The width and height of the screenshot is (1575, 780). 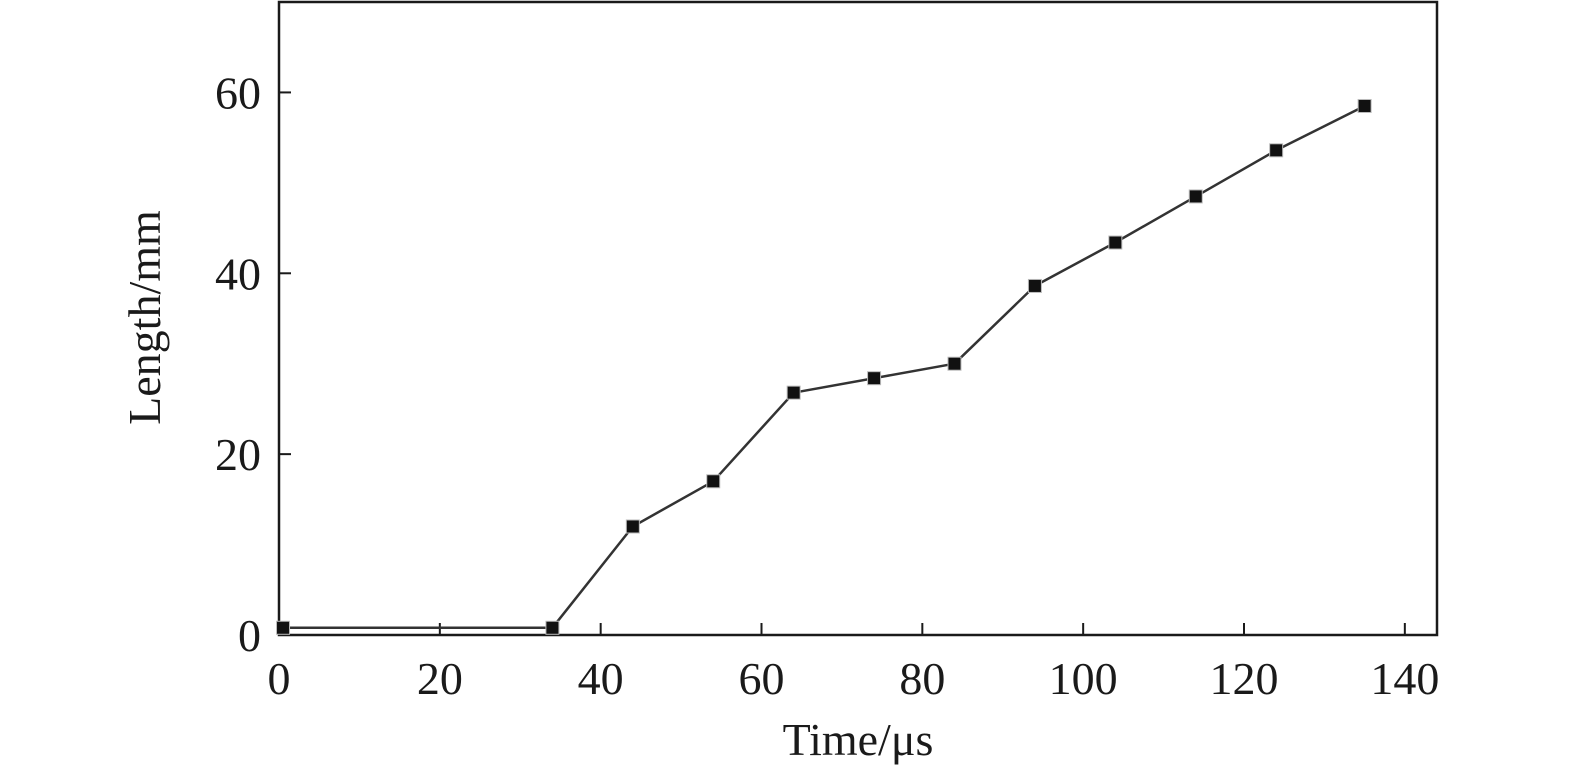 I want to click on y-tick-label: 0, so click(x=249, y=635).